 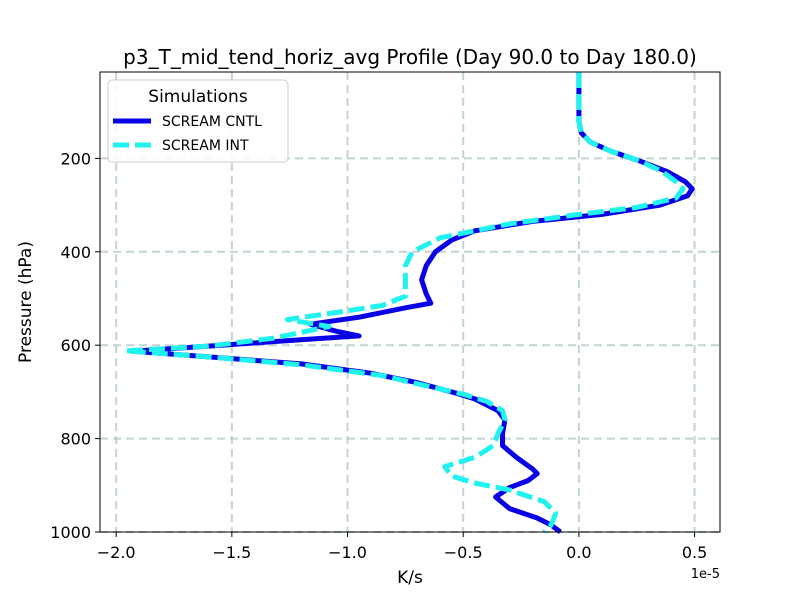 I want to click on y-tick-label: 1000, so click(x=70, y=532).